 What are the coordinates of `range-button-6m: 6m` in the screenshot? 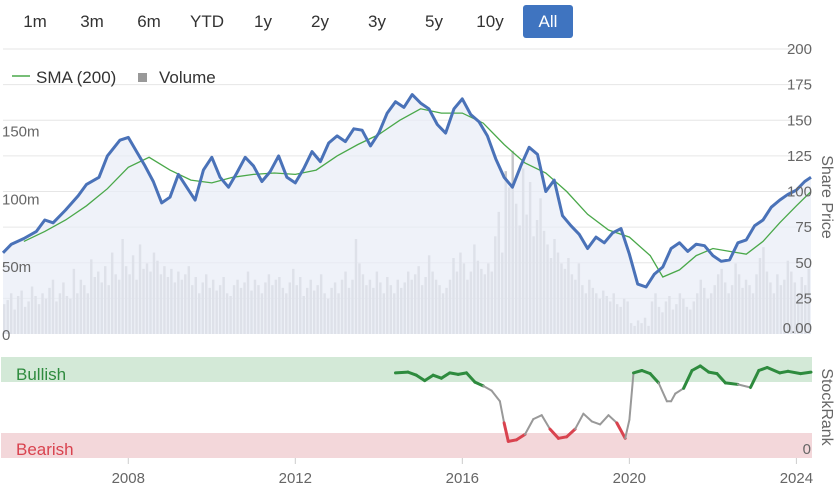 It's located at (149, 21).